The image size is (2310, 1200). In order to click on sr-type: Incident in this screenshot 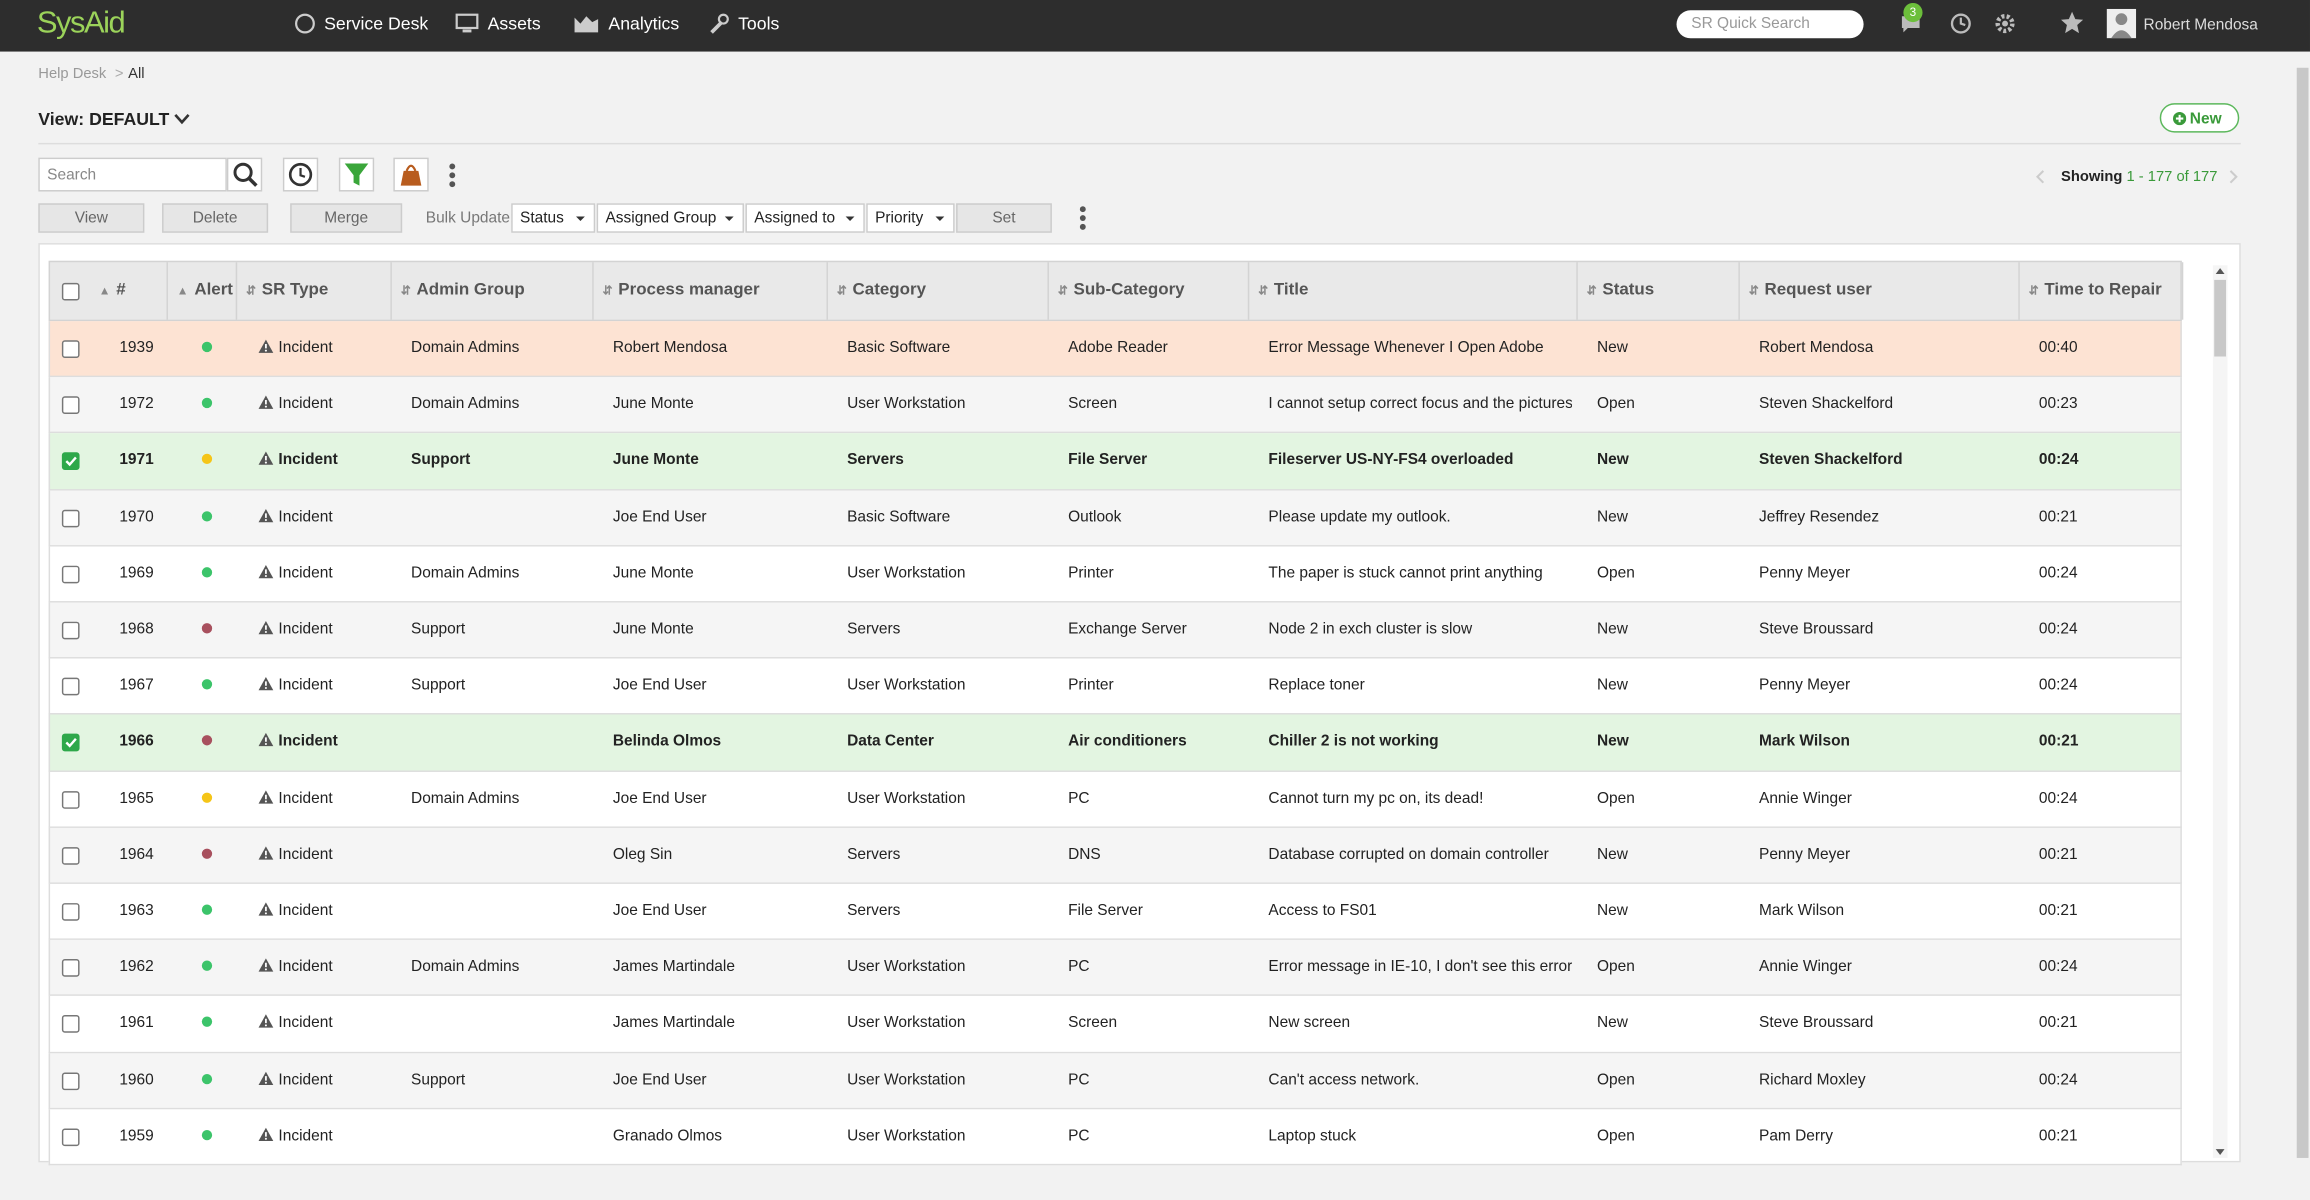, I will do `click(305, 854)`.